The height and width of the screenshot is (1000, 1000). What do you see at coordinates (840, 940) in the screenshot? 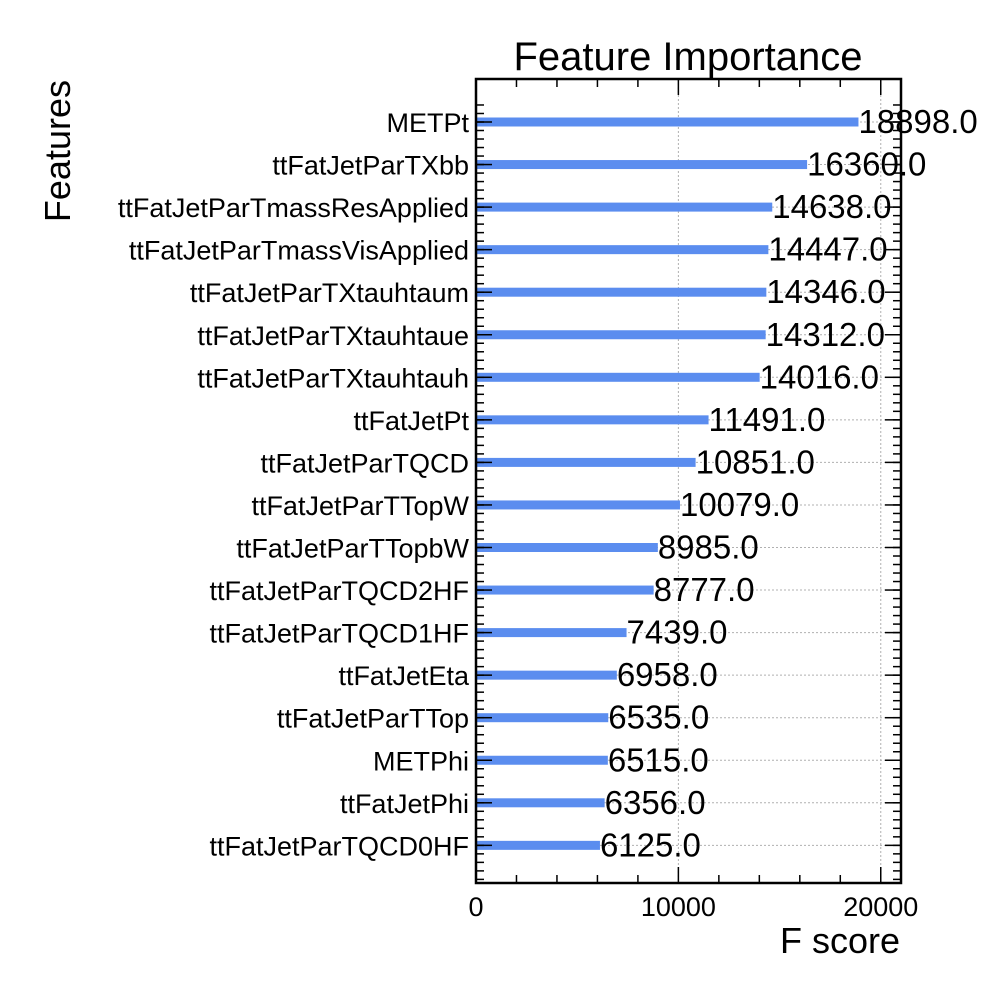
I see `x-axis-label: F score` at bounding box center [840, 940].